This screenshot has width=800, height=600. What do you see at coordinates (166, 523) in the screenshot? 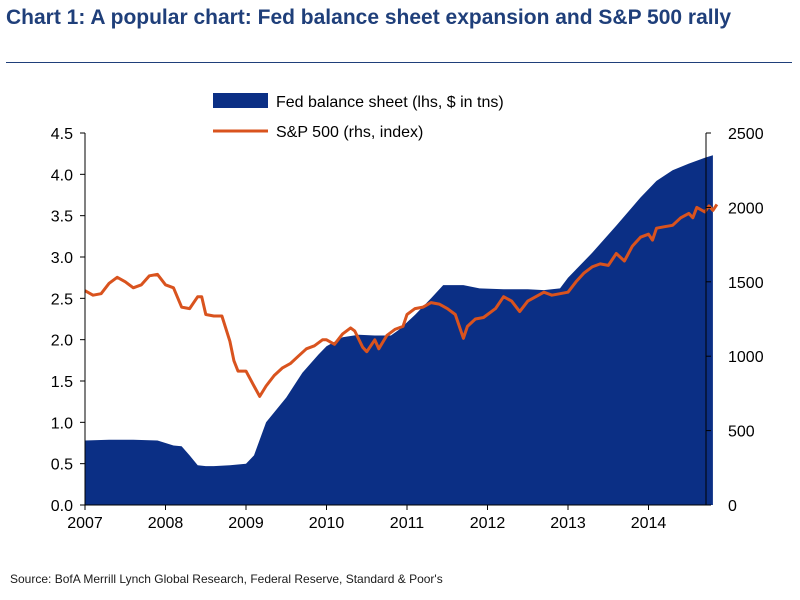
I see `x-tick-label: 2008` at bounding box center [166, 523].